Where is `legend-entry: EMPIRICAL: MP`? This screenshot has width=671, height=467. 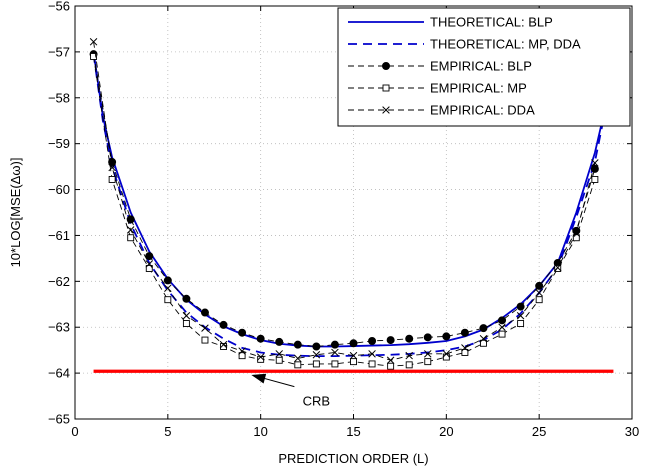
legend-entry: EMPIRICAL: MP is located at coordinates (437, 88).